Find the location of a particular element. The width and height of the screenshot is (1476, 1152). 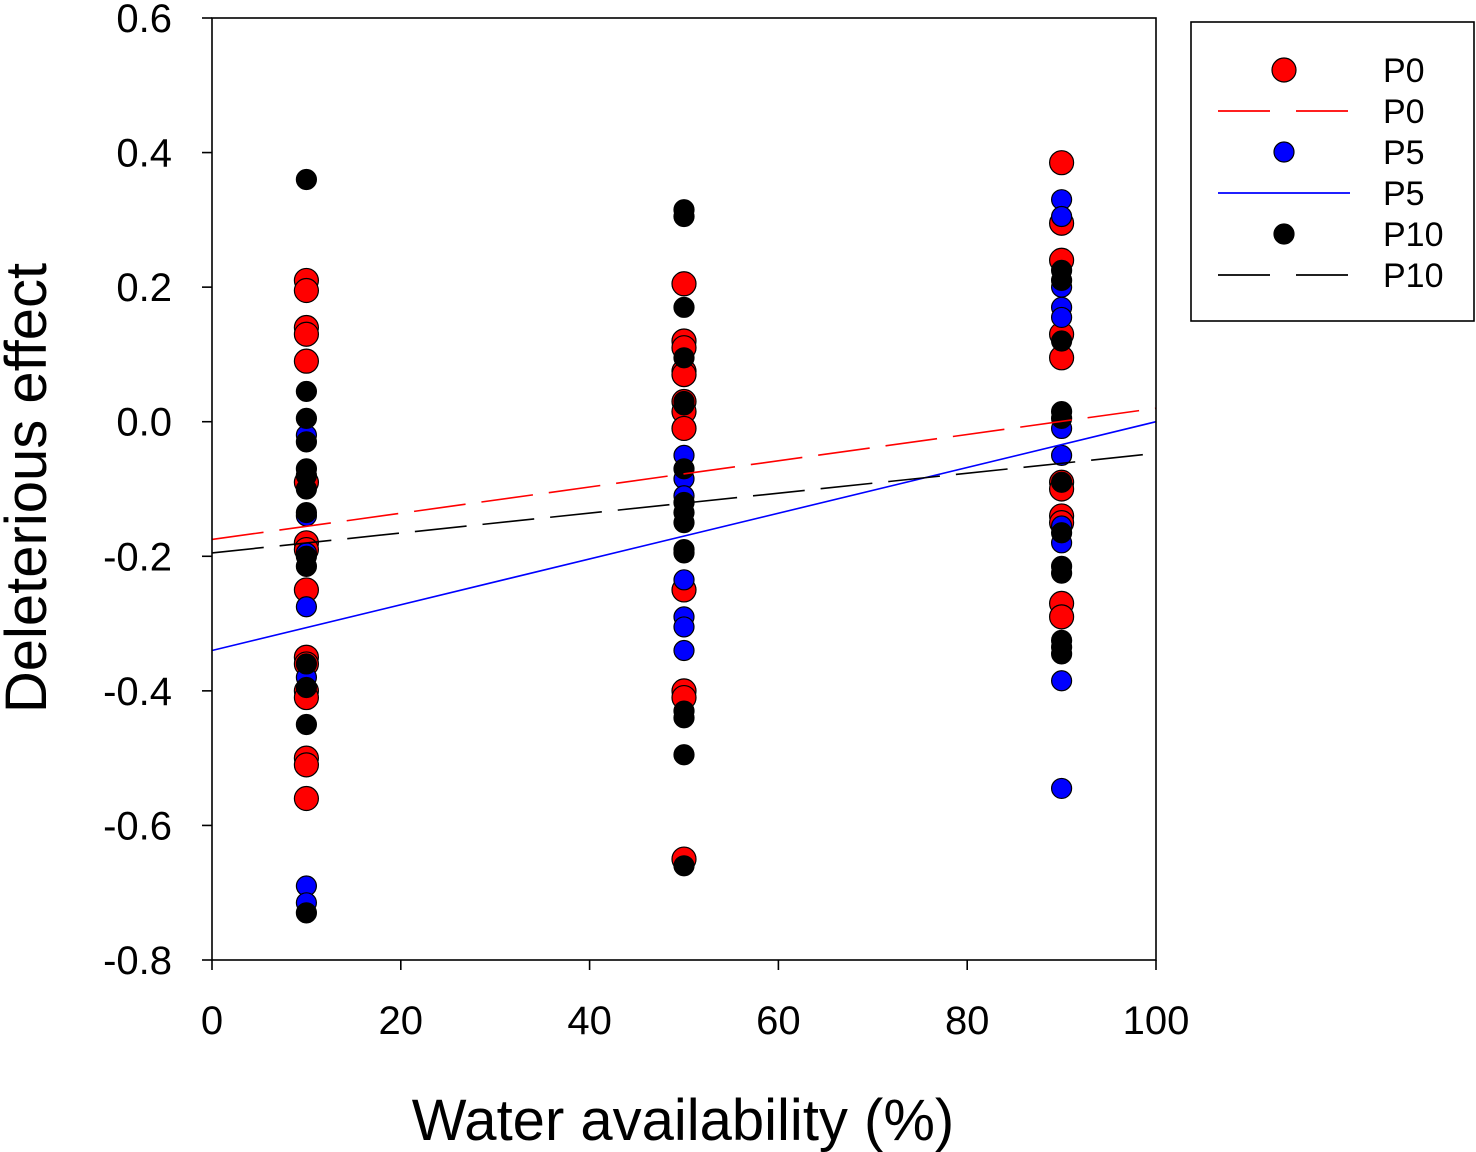

y-tick-label: 0.6 is located at coordinates (144, 20).